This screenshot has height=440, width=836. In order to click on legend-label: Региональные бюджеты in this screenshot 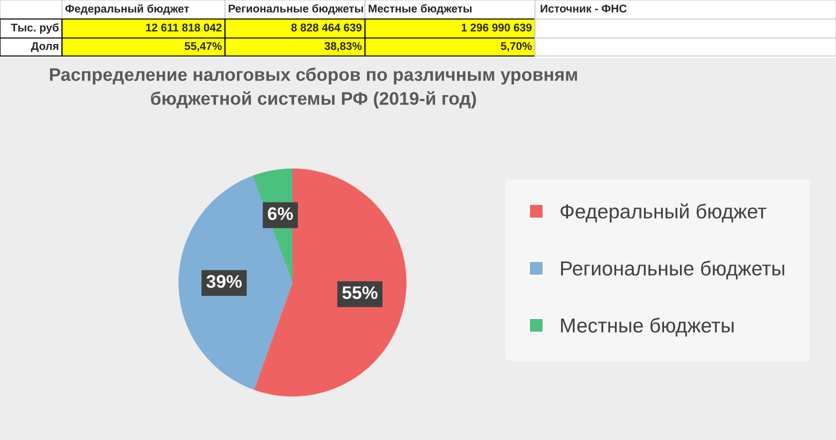, I will do `click(672, 270)`.